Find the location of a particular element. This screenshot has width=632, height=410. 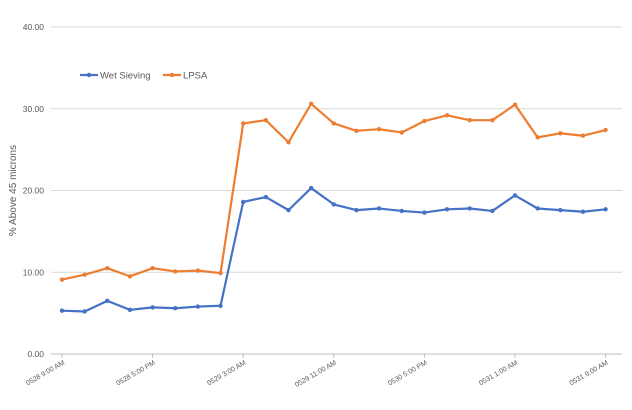

legend-item-lpsa: LPSA is located at coordinates (185, 76).